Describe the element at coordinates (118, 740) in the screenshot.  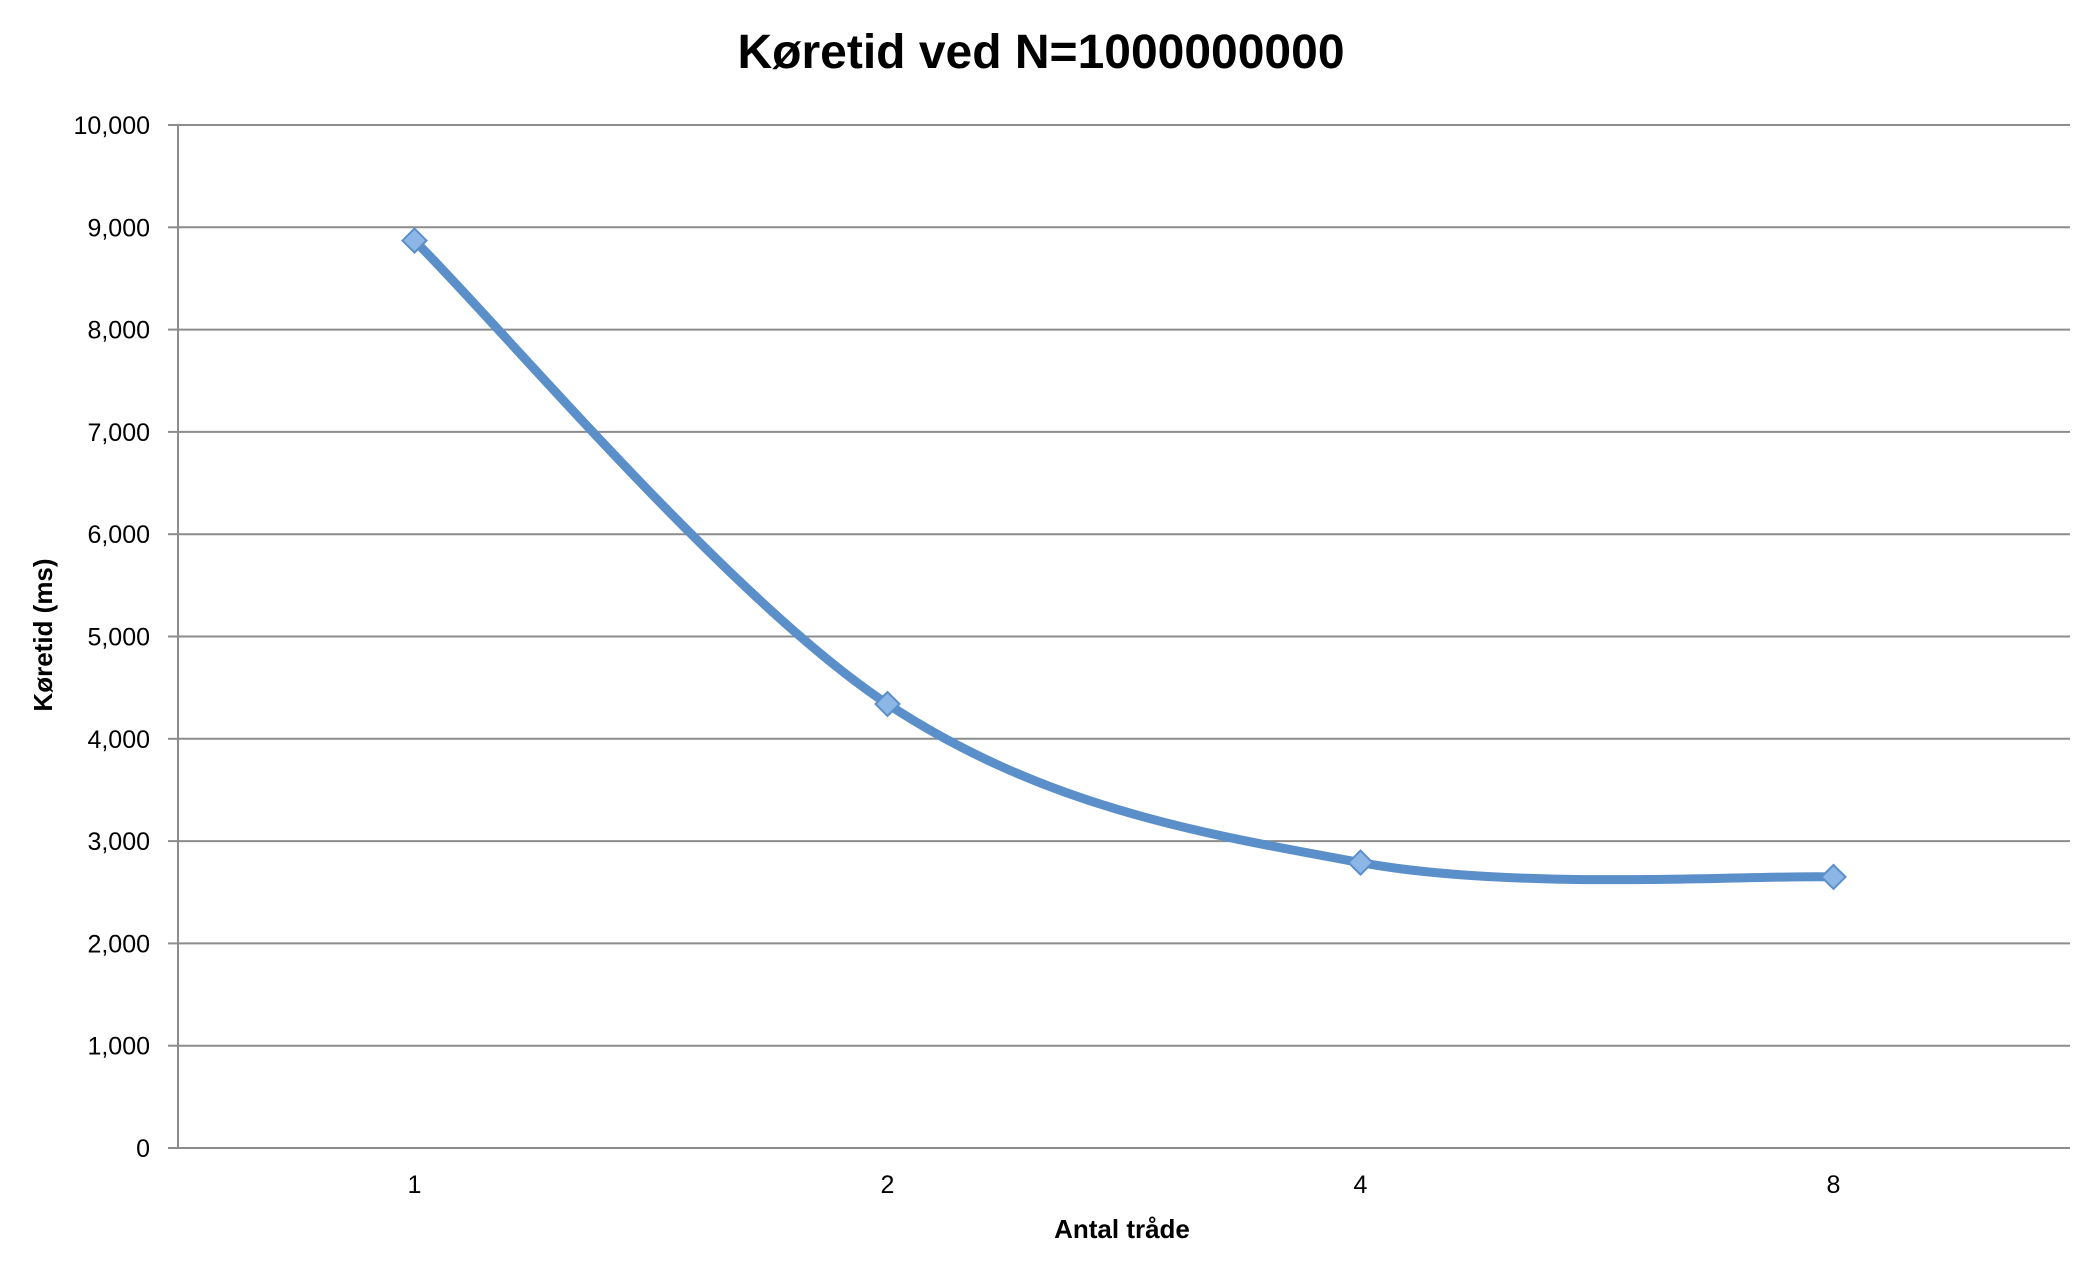
I see `y-tick-label: 4,000` at that location.